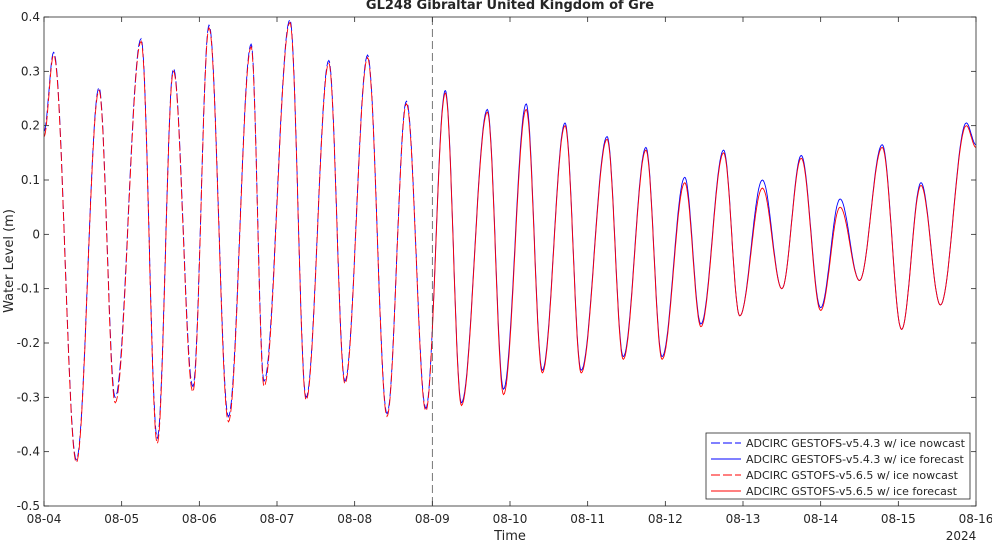  Describe the element at coordinates (852, 475) in the screenshot. I see `legend-label: ADCIRC GSTOFS-v5.6.5 w/ ice nowcast` at that location.